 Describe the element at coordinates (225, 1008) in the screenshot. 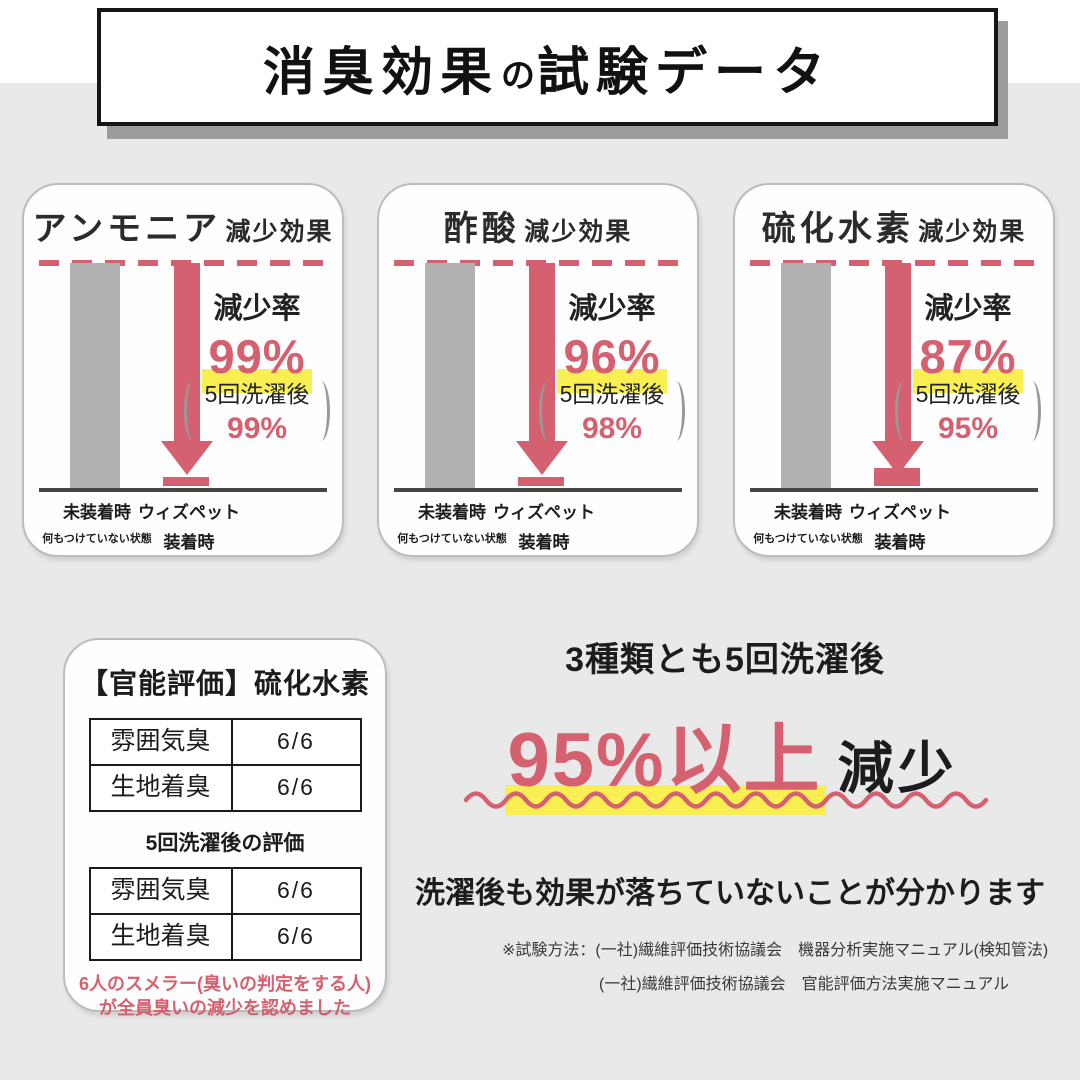

I see `sensory-note-line2: が全員臭いの減少を認めました` at that location.